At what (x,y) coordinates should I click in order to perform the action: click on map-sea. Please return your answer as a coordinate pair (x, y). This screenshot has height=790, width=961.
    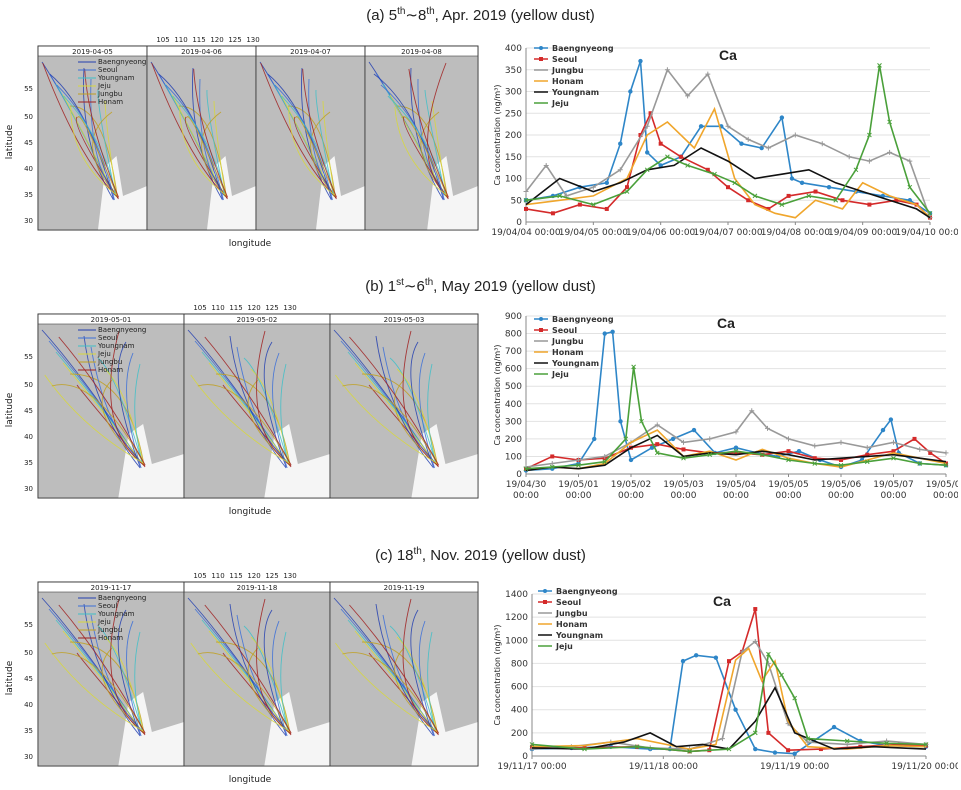
    Looking at the image, I should click on (297, 729).